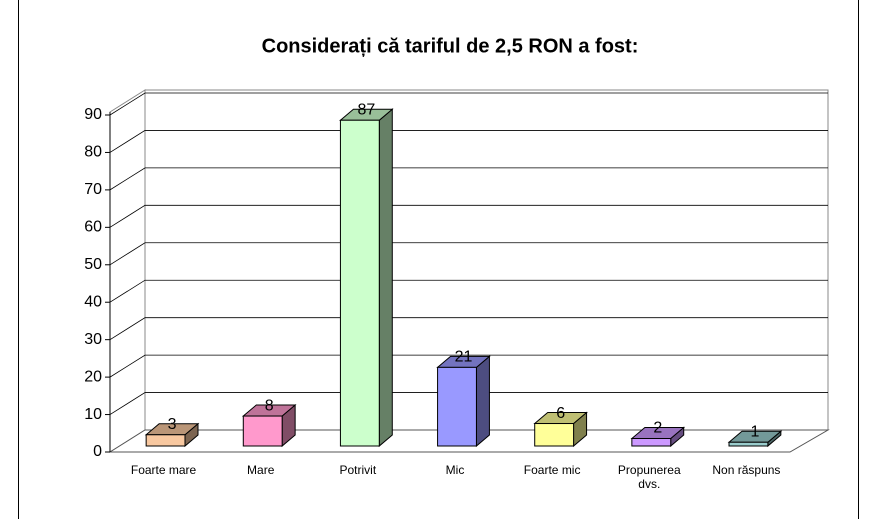  I want to click on x-tick-label: Propunerea dvs., so click(649, 477).